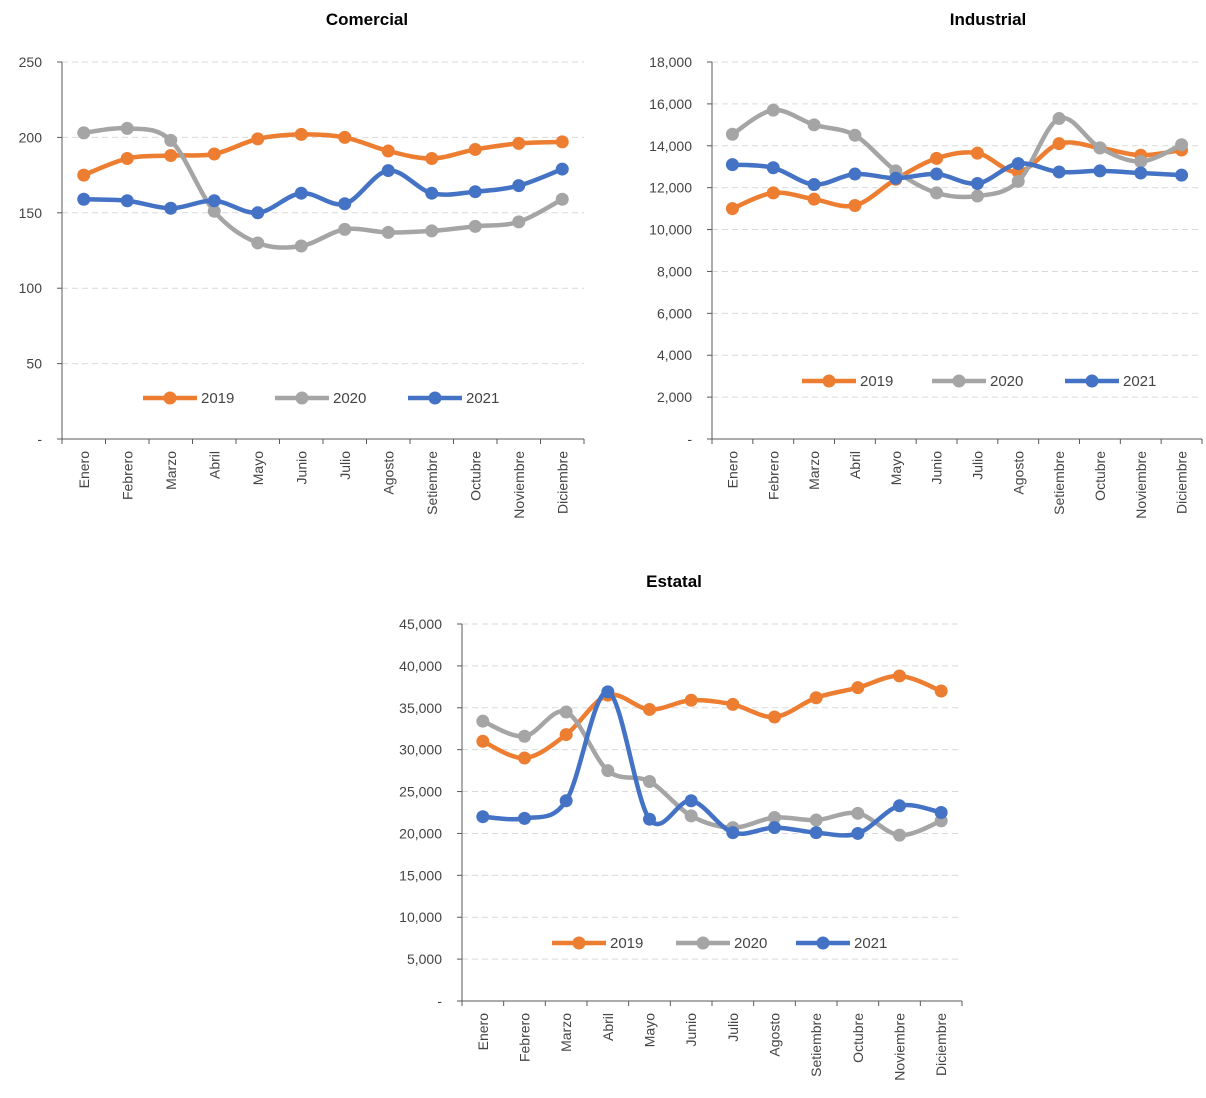 This screenshot has width=1206, height=1098. What do you see at coordinates (670, 188) in the screenshot?
I see `y-tick-label: 12,000` at bounding box center [670, 188].